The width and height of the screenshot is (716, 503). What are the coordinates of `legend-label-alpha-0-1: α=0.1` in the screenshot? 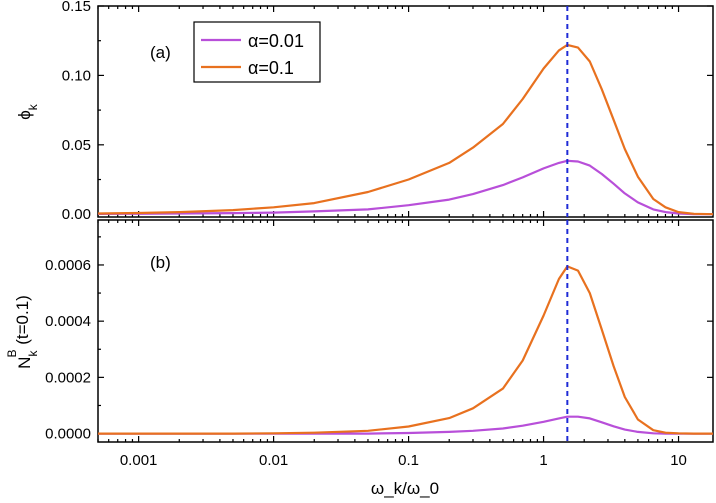 It's located at (271, 68).